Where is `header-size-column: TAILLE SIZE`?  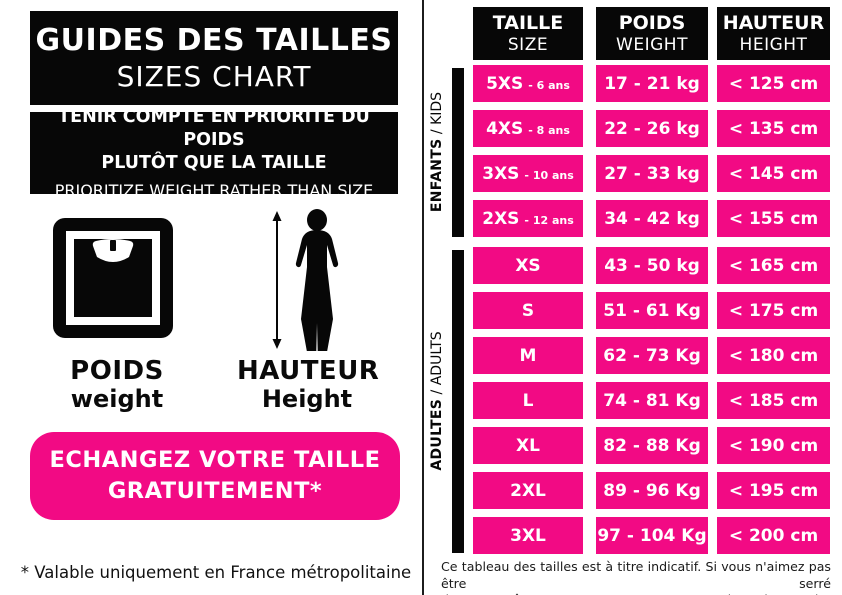
header-size-column: TAILLE SIZE is located at coordinates (528, 33).